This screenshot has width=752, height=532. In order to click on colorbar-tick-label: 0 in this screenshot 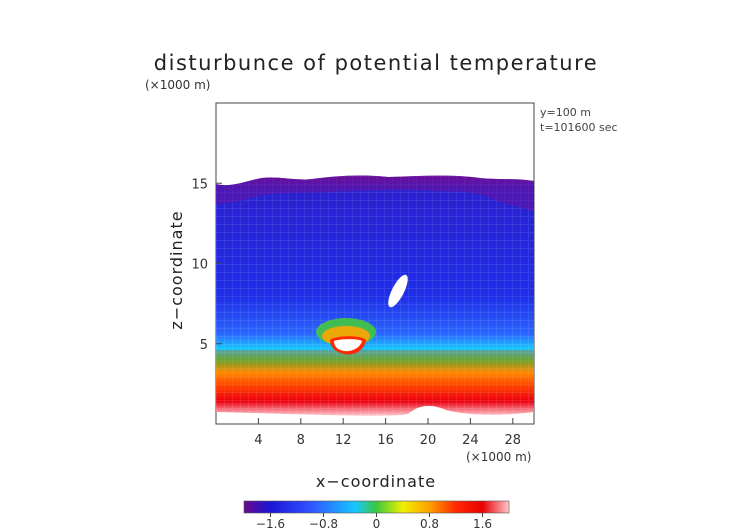, I will do `click(377, 524)`.